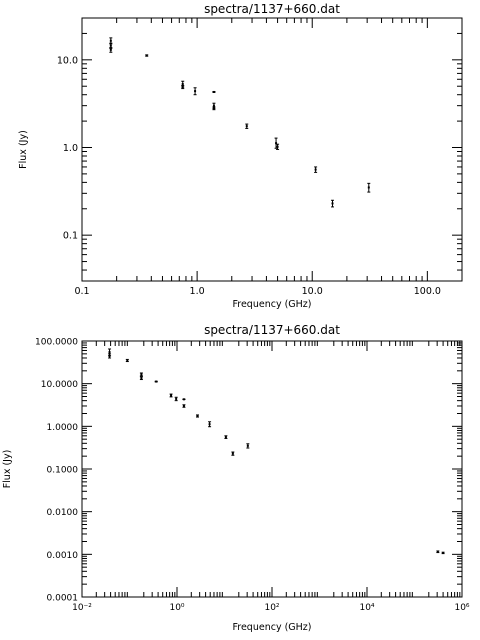 This screenshot has height=640, width=480. Describe the element at coordinates (312, 291) in the screenshot. I see `x-tick-label: 10.0` at that location.